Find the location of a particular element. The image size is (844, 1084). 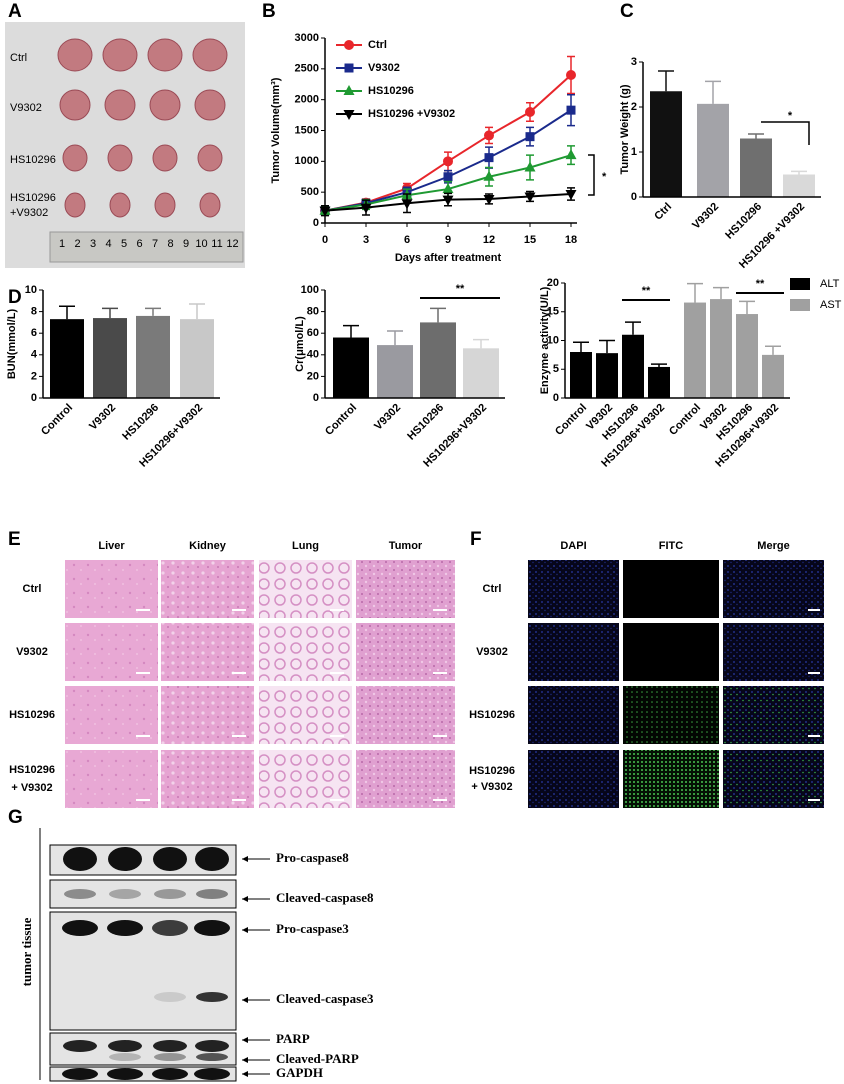

y-tick-label: 10 is located at coordinates (31, 290).